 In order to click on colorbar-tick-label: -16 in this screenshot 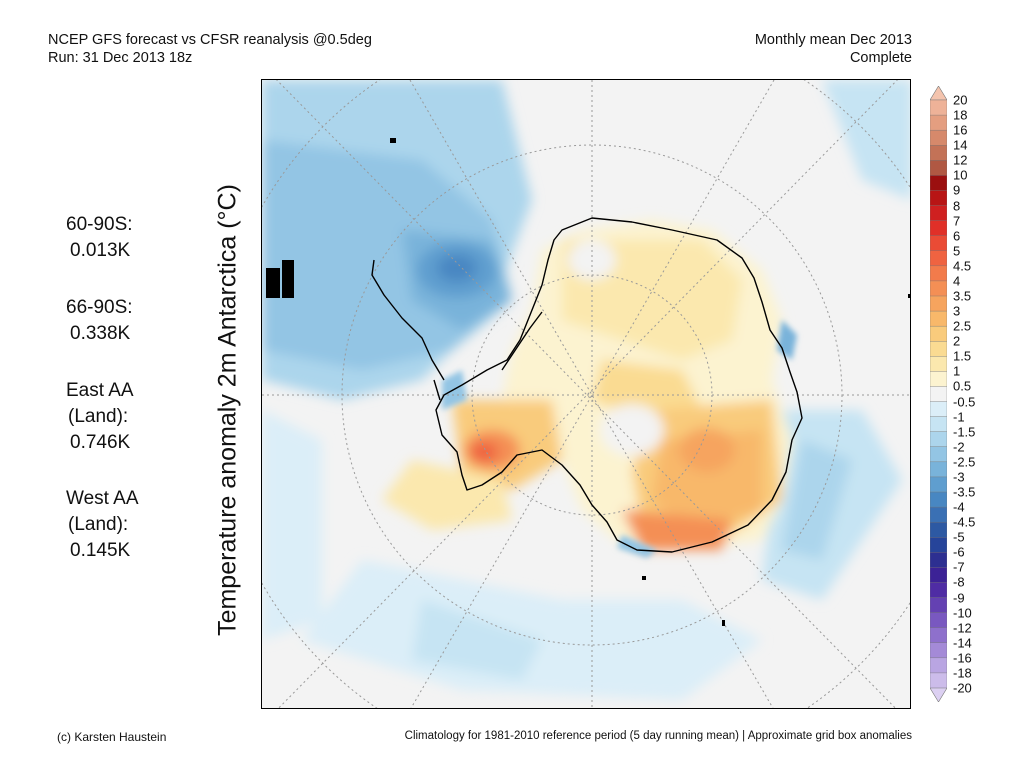, I will do `click(962, 658)`.